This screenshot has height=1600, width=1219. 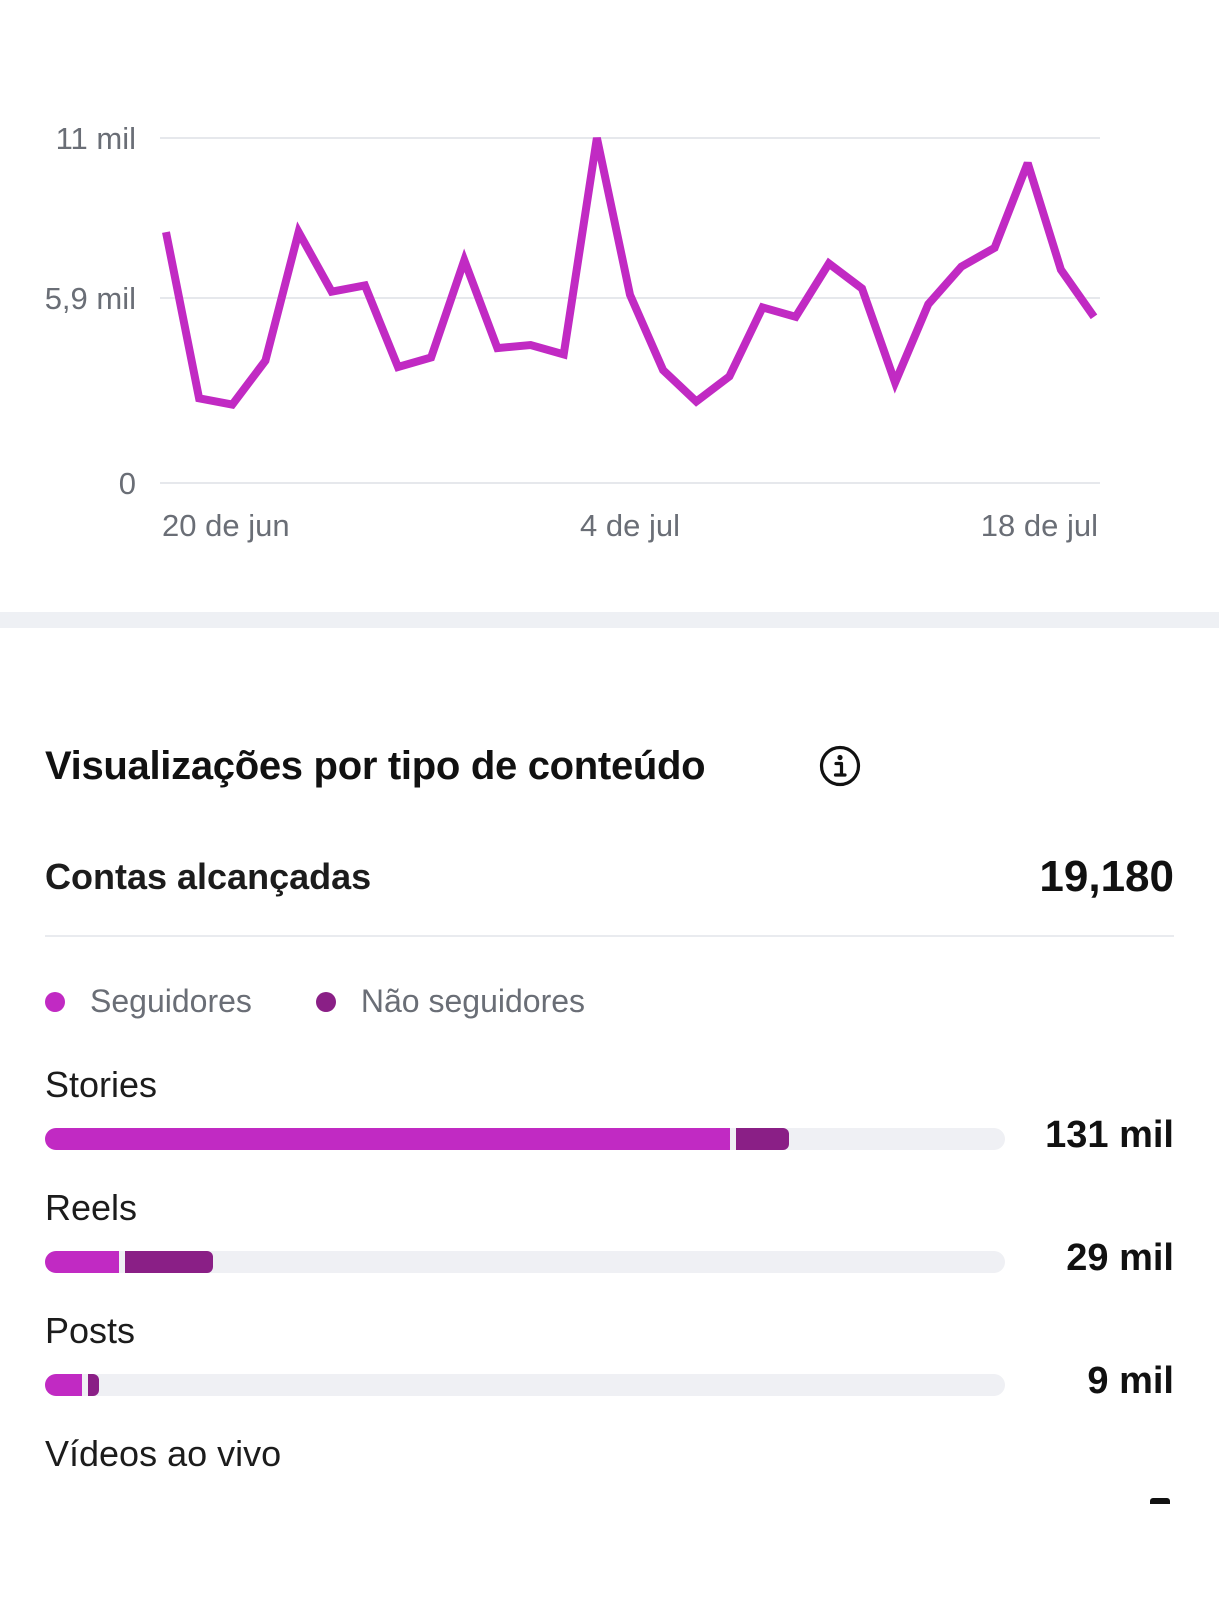 What do you see at coordinates (90, 298) in the screenshot?
I see `y-tick-label: 5,9 mil` at bounding box center [90, 298].